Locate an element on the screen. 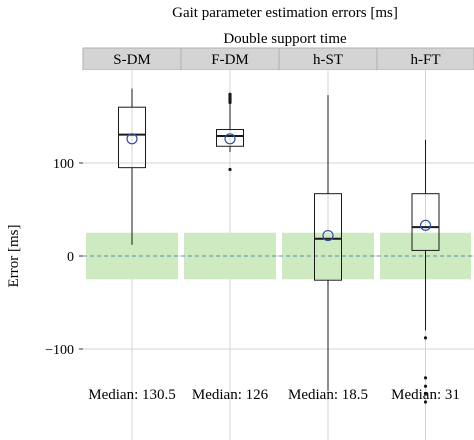 Image resolution: width=474 pixels, height=440 pixels. facet-strip-label: h-FT is located at coordinates (426, 60).